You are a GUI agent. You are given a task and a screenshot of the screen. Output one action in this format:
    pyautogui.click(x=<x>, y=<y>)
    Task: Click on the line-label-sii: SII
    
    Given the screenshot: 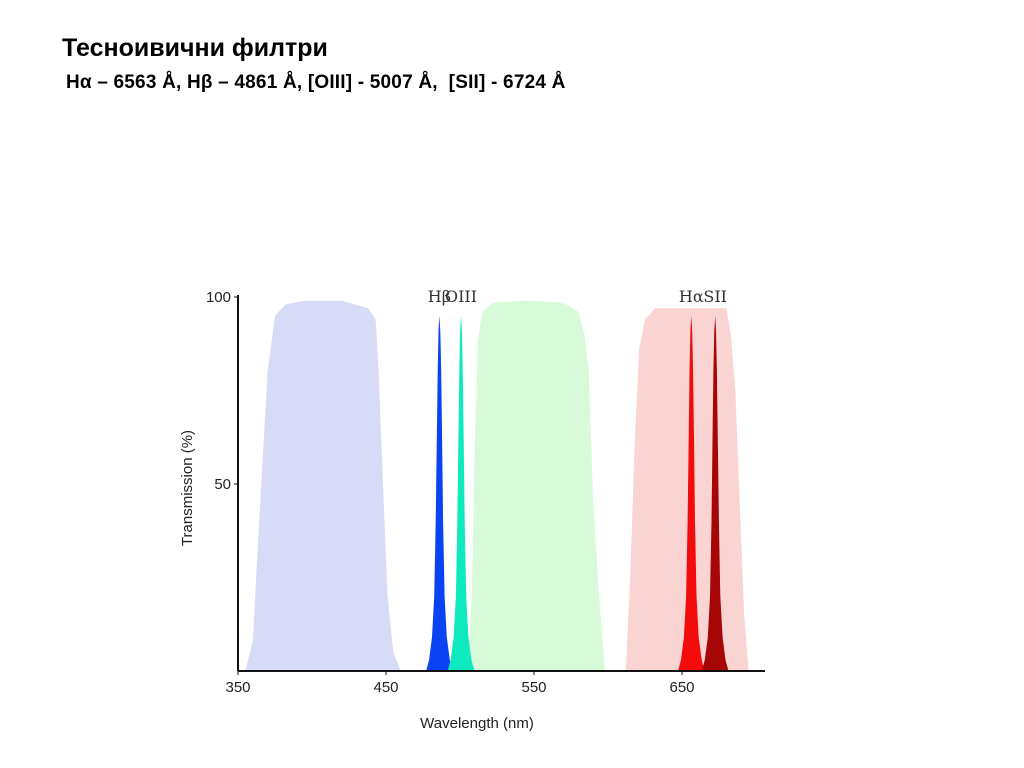 What is the action you would take?
    pyautogui.click(x=715, y=296)
    